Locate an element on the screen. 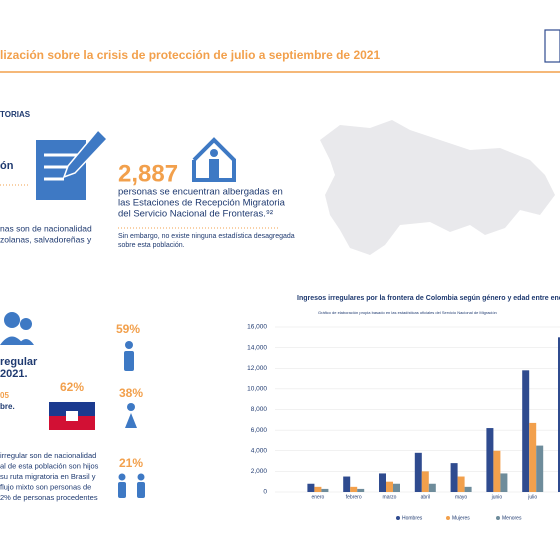 This screenshot has width=560, height=560. body-text: al de esta población son hijos is located at coordinates (49, 465).